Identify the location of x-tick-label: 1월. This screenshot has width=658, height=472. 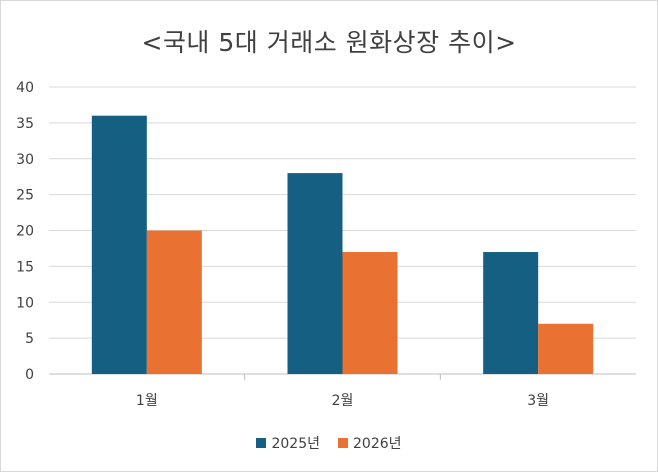
(147, 401).